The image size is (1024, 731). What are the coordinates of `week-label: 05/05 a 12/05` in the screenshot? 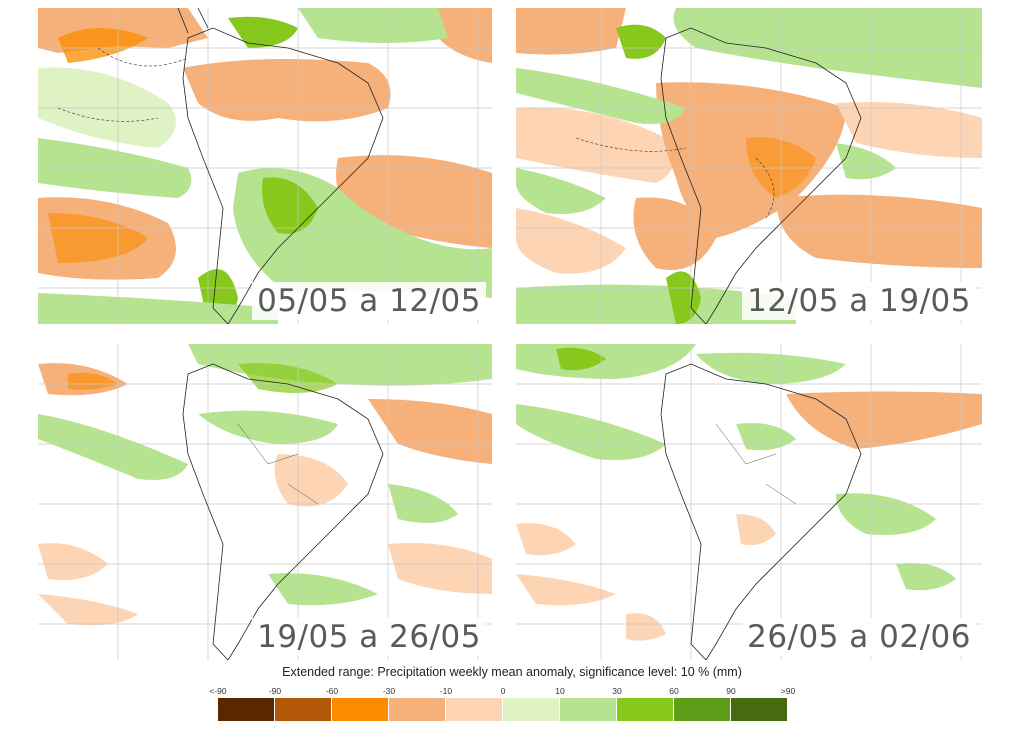 It's located at (369, 301).